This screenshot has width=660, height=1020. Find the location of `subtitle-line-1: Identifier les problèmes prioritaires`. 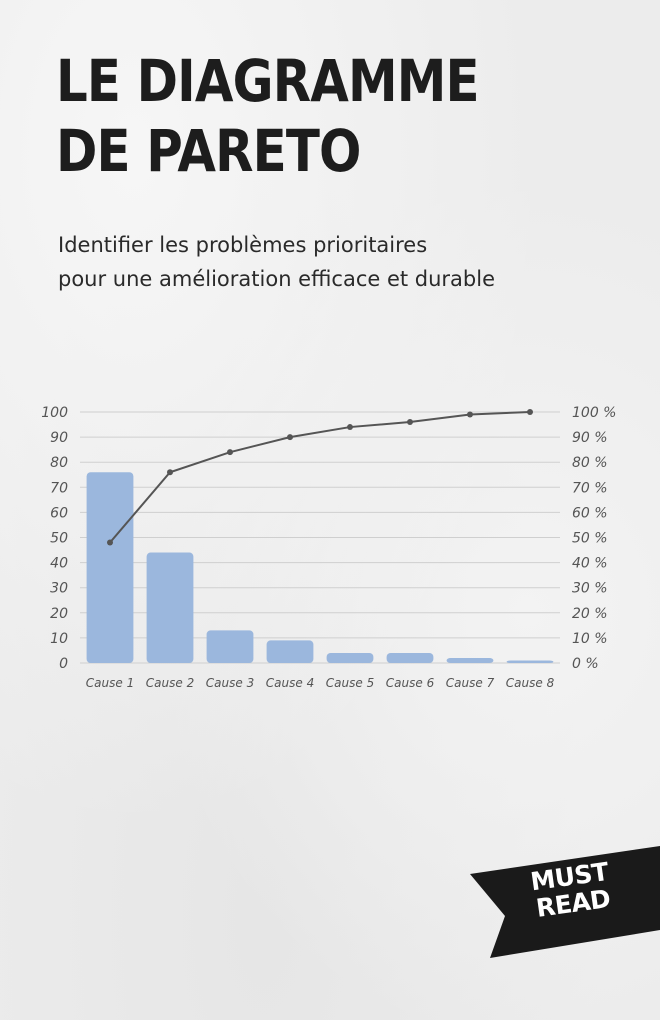

subtitle-line-1: Identifier les problèmes prioritaires is located at coordinates (243, 245).